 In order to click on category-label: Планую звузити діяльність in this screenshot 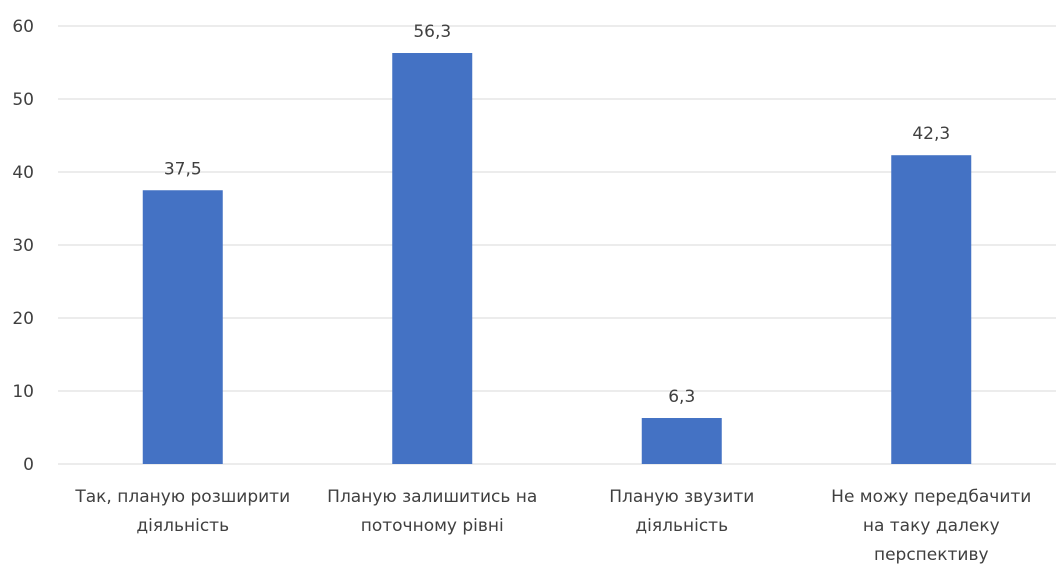, I will do `click(681, 511)`.